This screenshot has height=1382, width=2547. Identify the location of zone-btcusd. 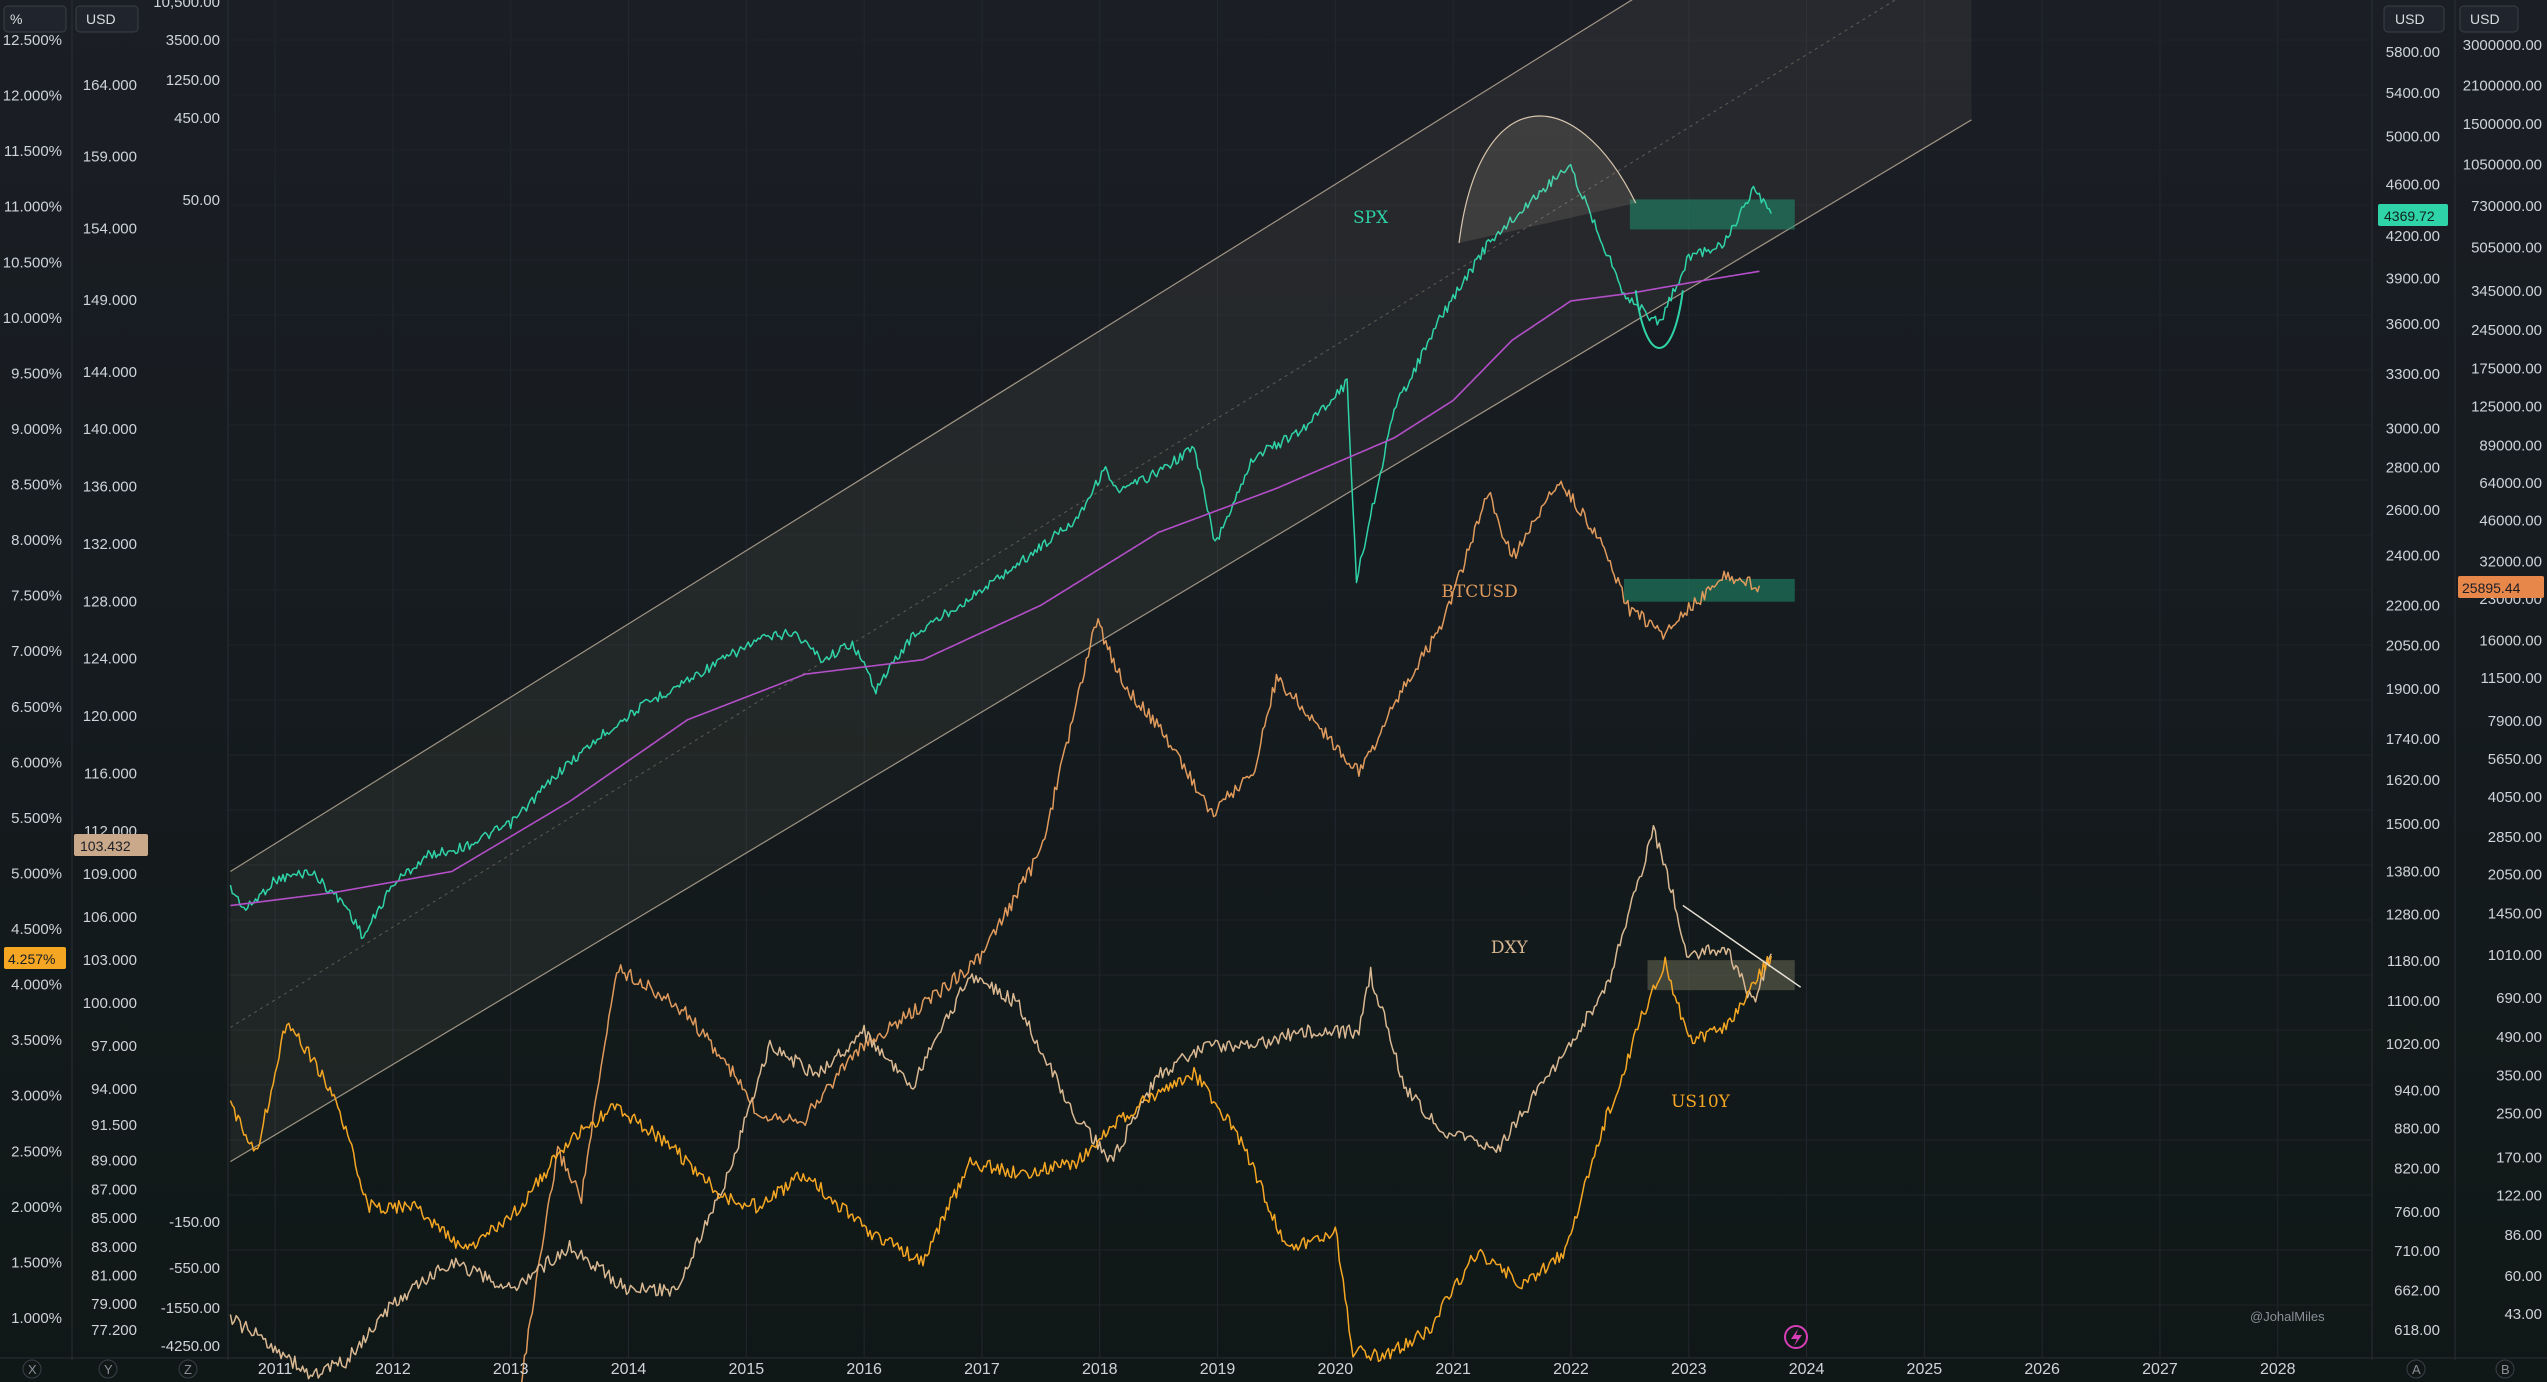
(1709, 590).